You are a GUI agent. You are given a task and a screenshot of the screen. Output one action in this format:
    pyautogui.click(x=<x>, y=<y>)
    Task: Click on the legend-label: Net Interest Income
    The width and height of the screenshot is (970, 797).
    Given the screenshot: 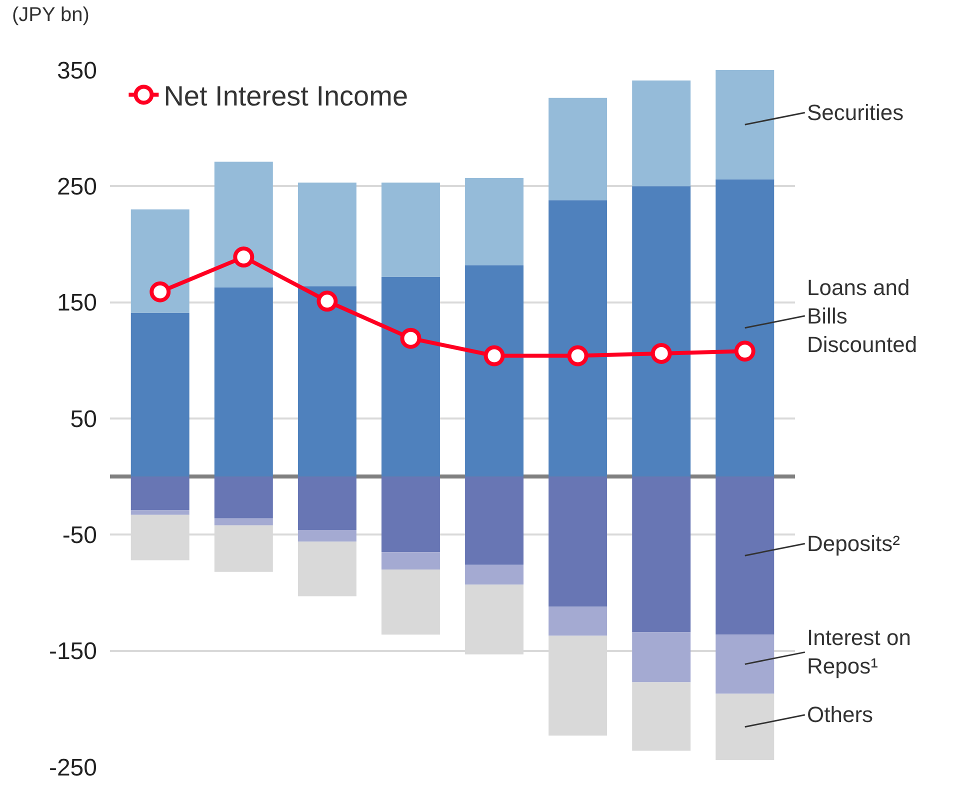 What is the action you would take?
    pyautogui.click(x=286, y=96)
    